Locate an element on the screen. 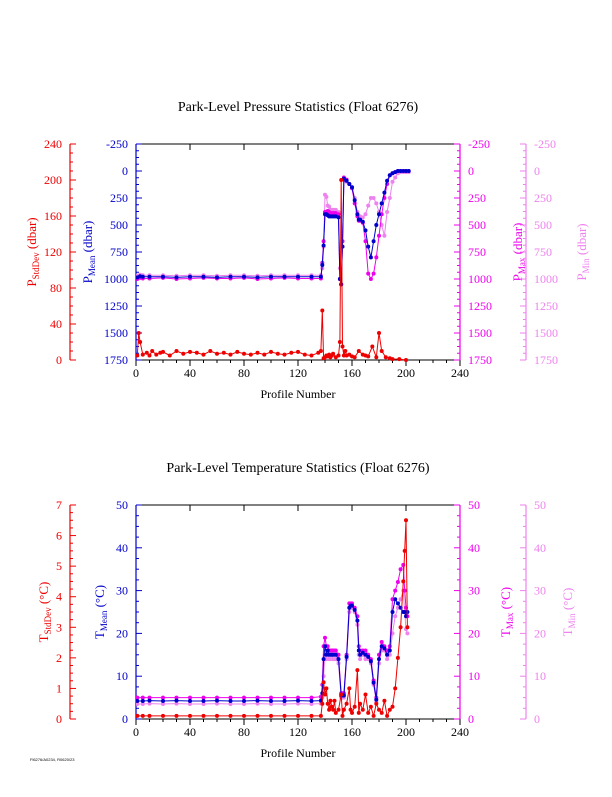 The width and height of the screenshot is (612, 797). x-tick-label: 120 is located at coordinates (298, 373).